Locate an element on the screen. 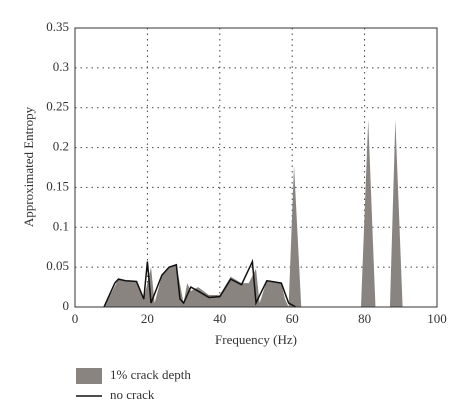 Image resolution: width=474 pixels, height=420 pixels. x-tick-label: 0 is located at coordinates (75, 318).